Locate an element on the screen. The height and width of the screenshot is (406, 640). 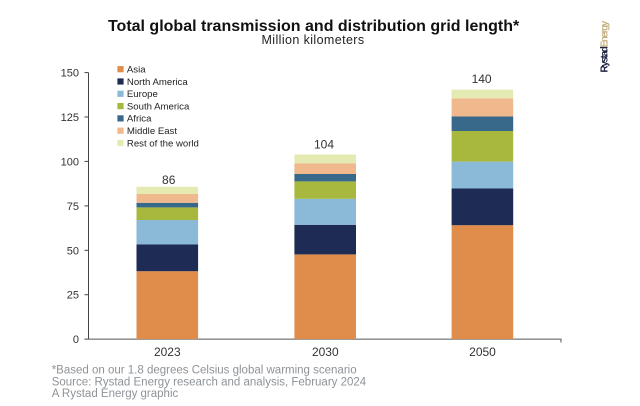
svg-text: Rest of the world is located at coordinates (163, 143).